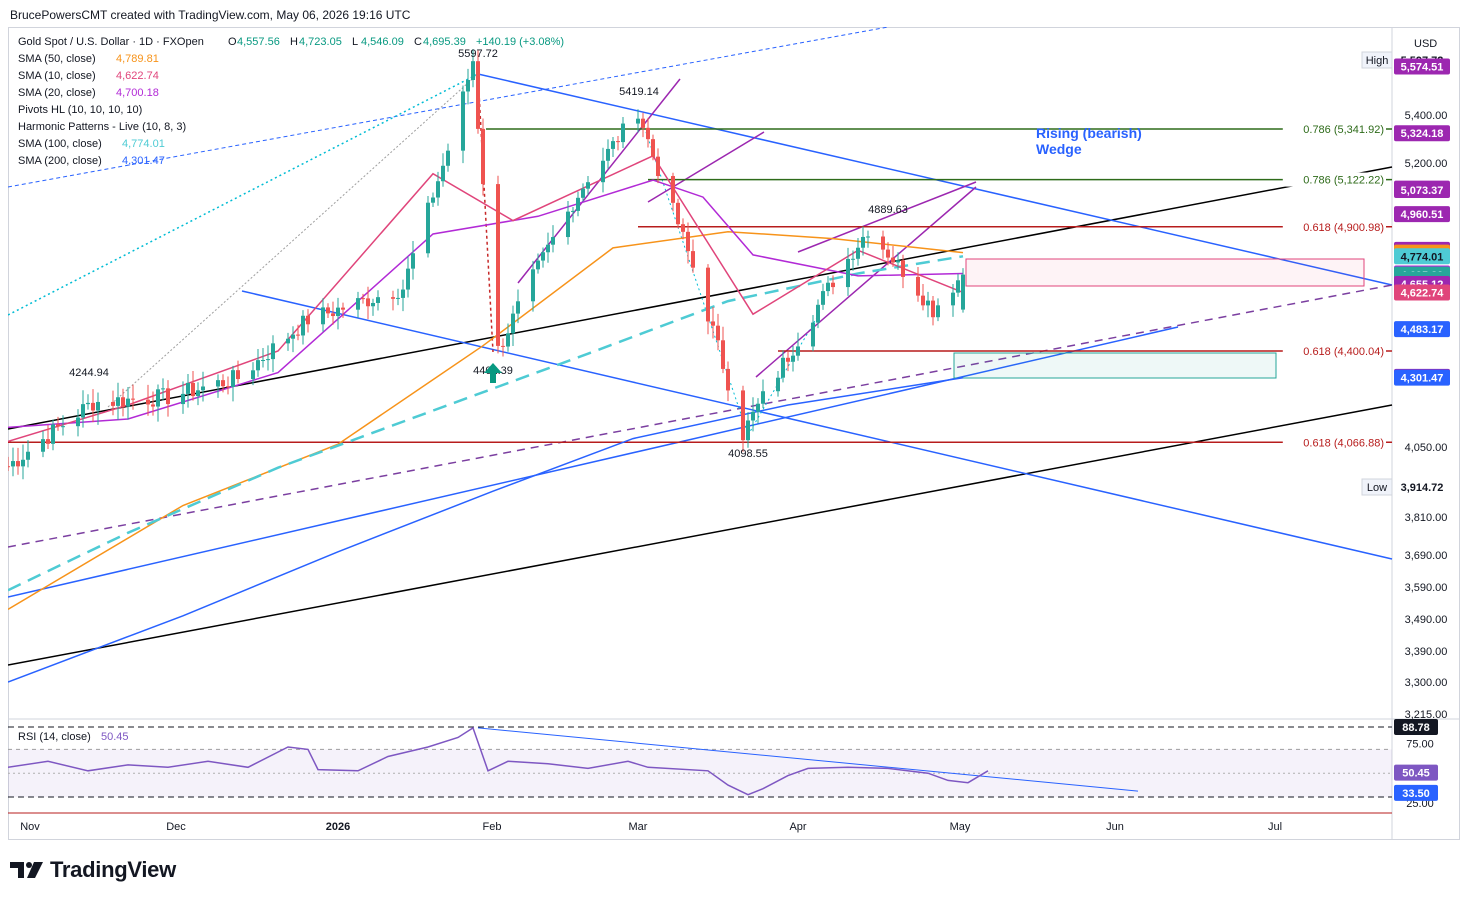 This screenshot has height=900, width=1468. I want to click on resistance-zone, so click(1165, 272).